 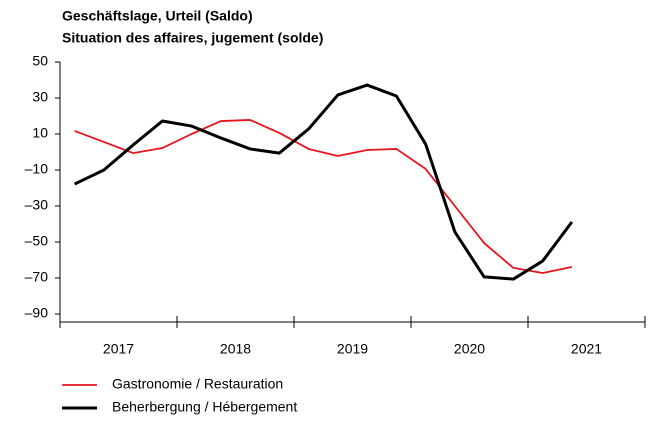 I want to click on x-tick-label: 2017, so click(x=118, y=349).